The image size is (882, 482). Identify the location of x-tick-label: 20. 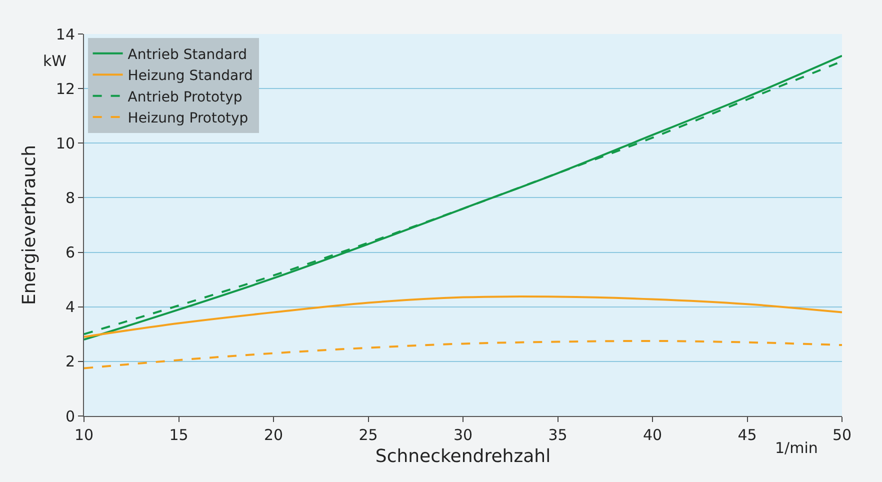
(274, 435).